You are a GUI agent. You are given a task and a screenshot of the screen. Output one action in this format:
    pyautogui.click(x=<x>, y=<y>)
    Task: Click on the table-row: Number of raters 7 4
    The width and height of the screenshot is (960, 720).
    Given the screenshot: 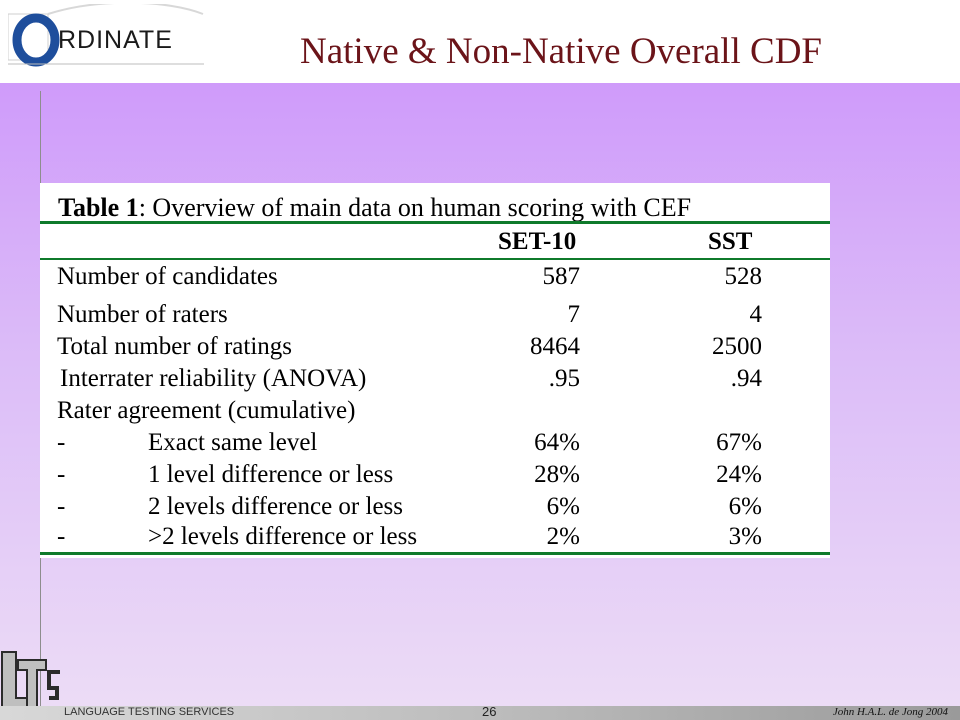 What is the action you would take?
    pyautogui.click(x=435, y=317)
    